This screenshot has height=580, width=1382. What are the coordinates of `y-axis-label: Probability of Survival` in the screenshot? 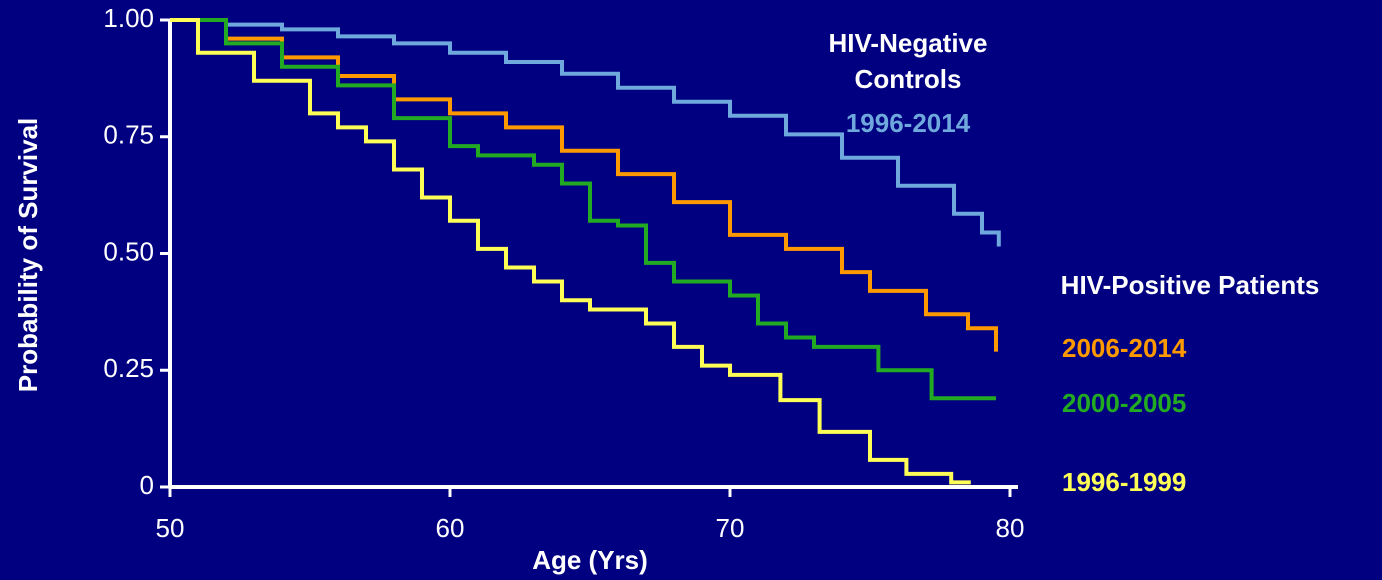 It's located at (28, 255).